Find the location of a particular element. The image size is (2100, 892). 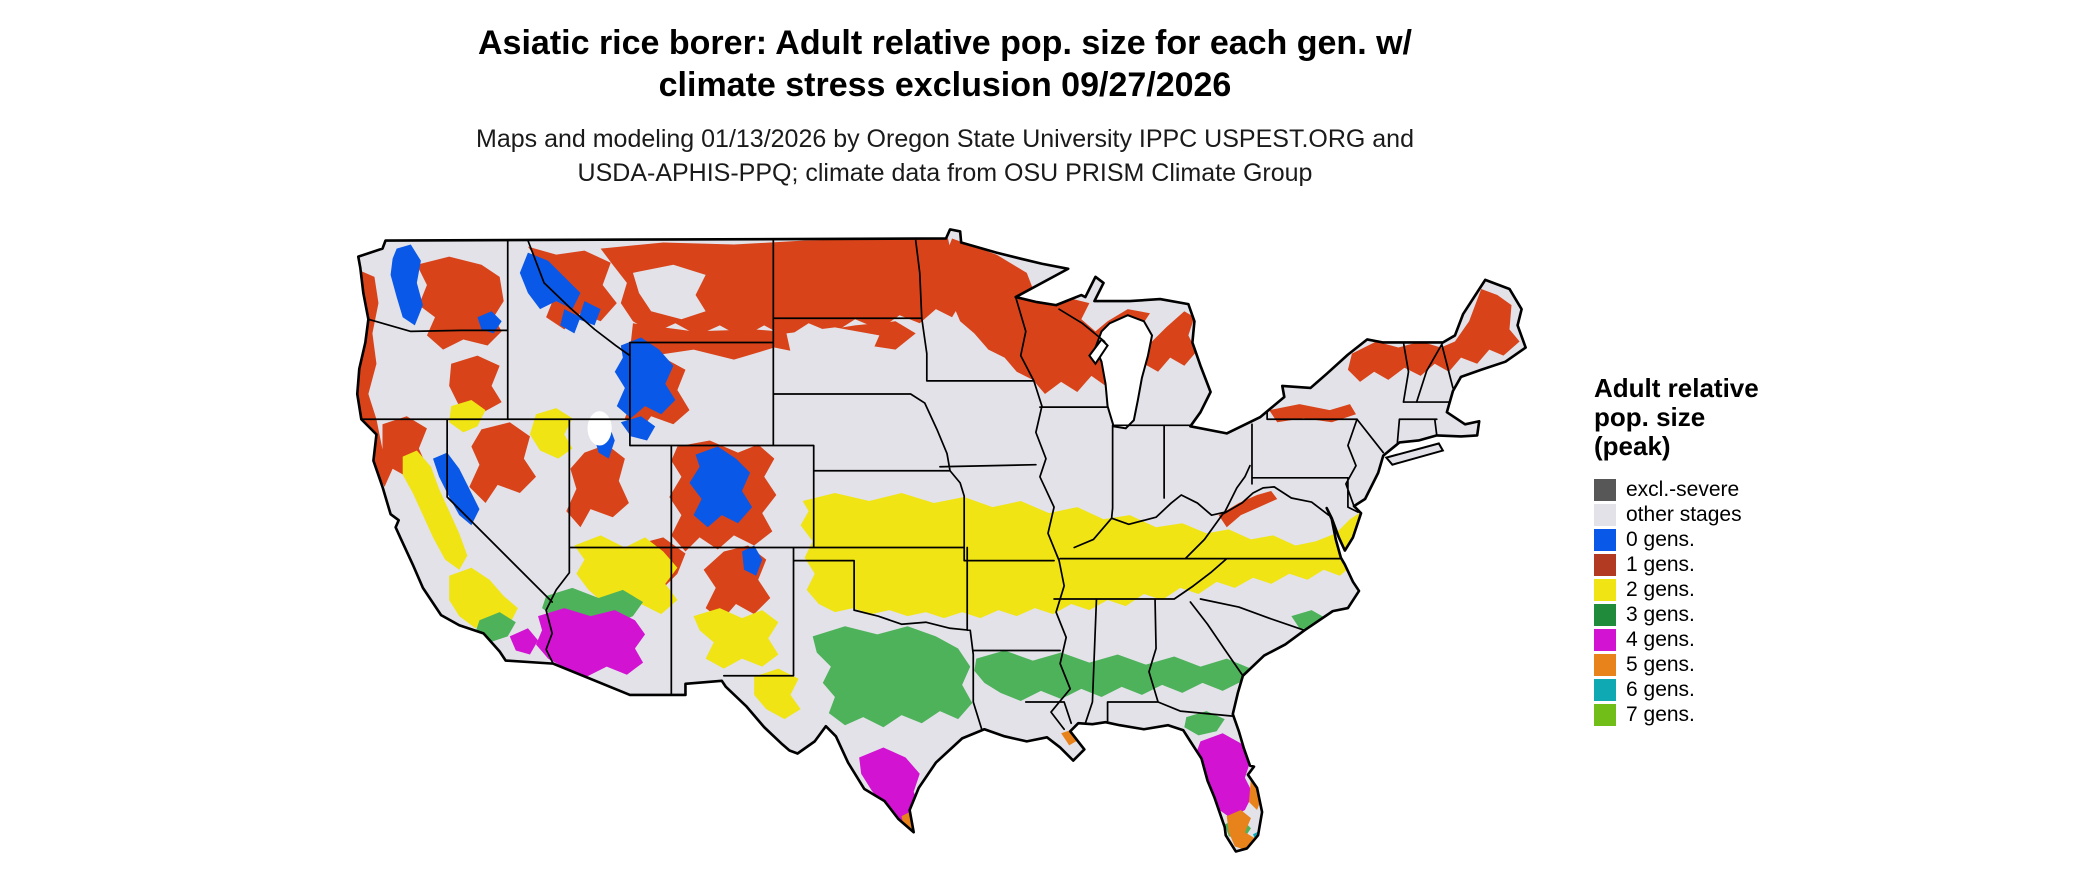

legend-label: other stages is located at coordinates (1684, 514).